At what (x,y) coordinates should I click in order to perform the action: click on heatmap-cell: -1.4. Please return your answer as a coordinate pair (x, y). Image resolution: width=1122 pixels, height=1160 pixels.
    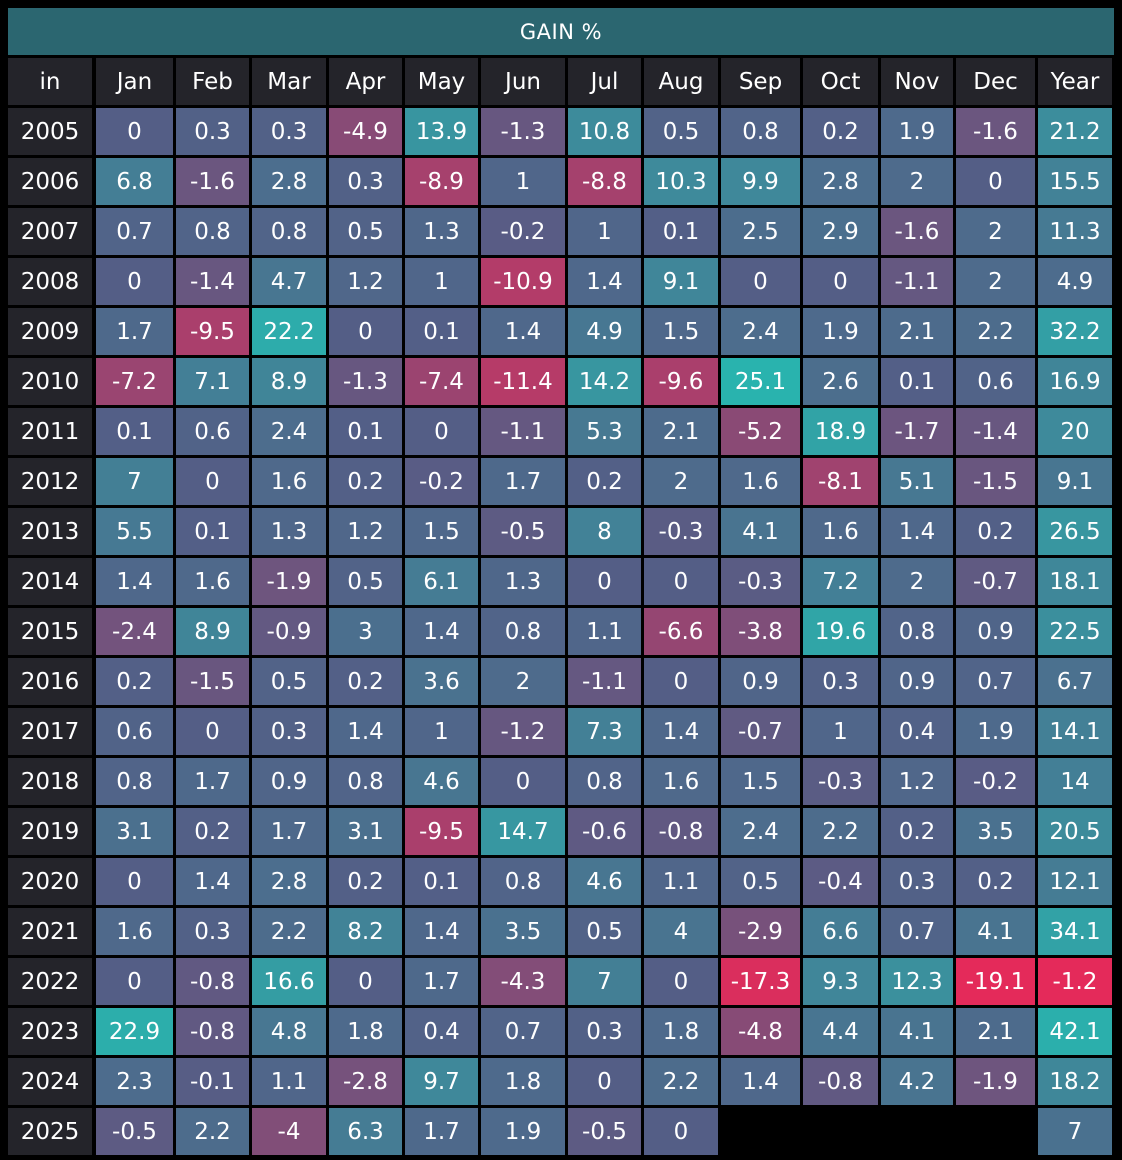
    Looking at the image, I should click on (212, 281).